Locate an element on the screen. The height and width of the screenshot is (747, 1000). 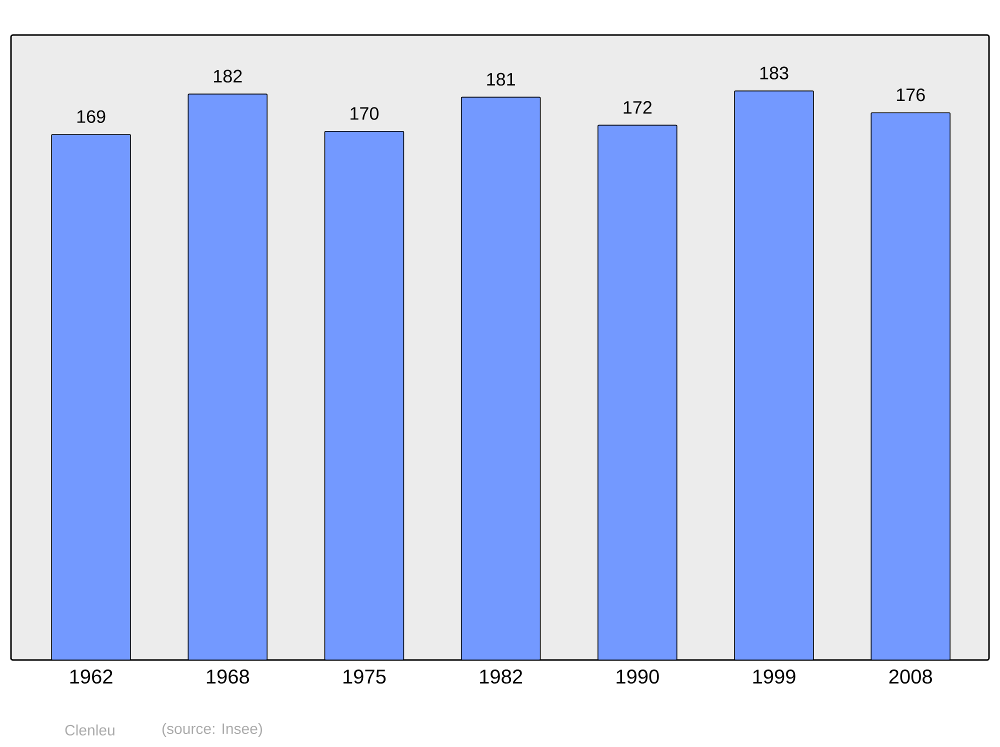
text: Clenleu is located at coordinates (89, 730).